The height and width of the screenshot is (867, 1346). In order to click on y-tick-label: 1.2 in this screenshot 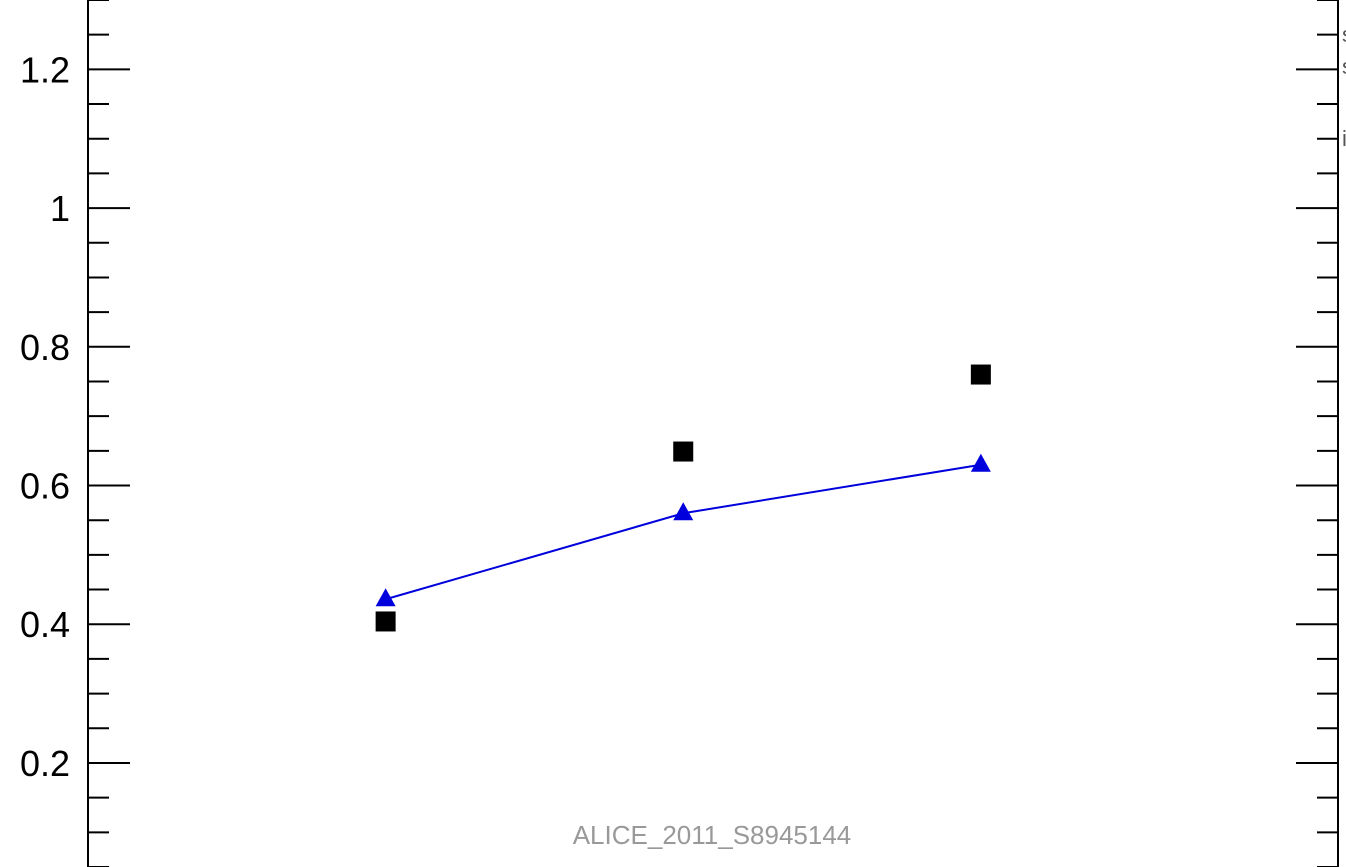, I will do `click(45, 69)`.